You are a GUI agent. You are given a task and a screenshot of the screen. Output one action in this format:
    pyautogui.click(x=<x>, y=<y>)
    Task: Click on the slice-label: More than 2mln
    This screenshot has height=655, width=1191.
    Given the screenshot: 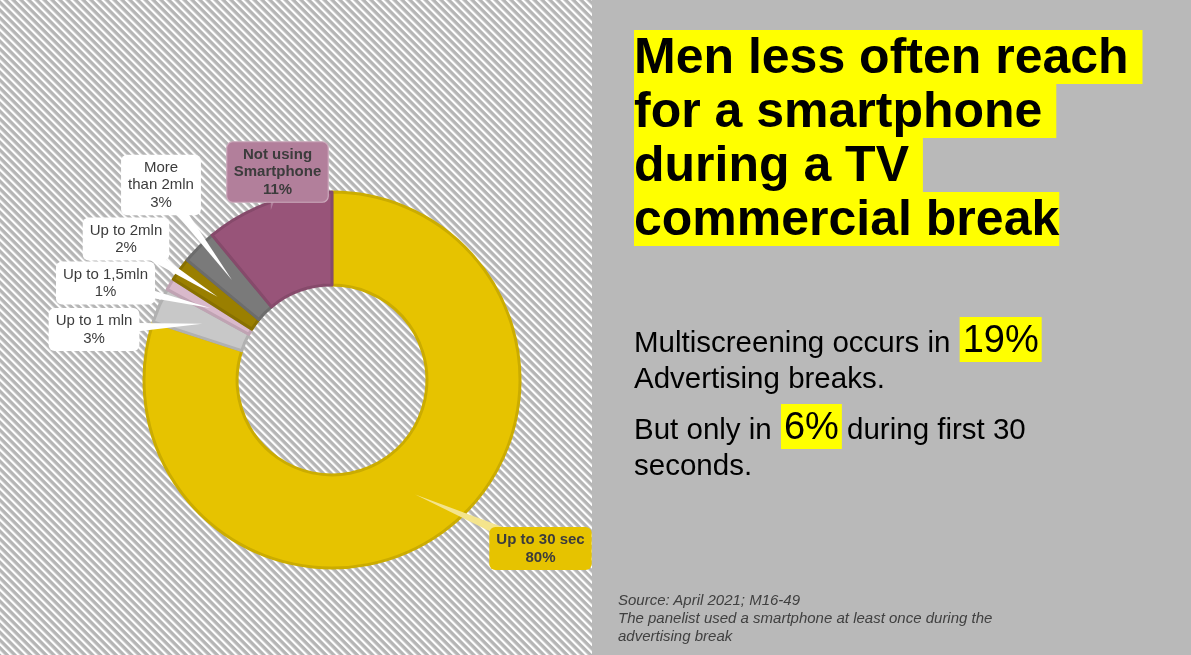 What is the action you would take?
    pyautogui.click(x=161, y=175)
    